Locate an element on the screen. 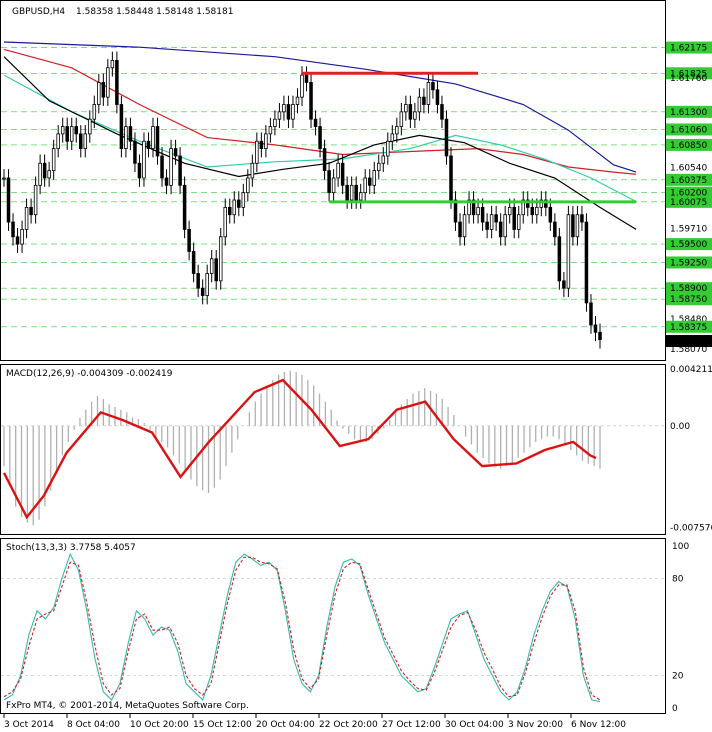 This screenshot has width=712, height=732. stoch-label: Stoch(13,3,3) 3.7758 5.4057 is located at coordinates (71, 548).